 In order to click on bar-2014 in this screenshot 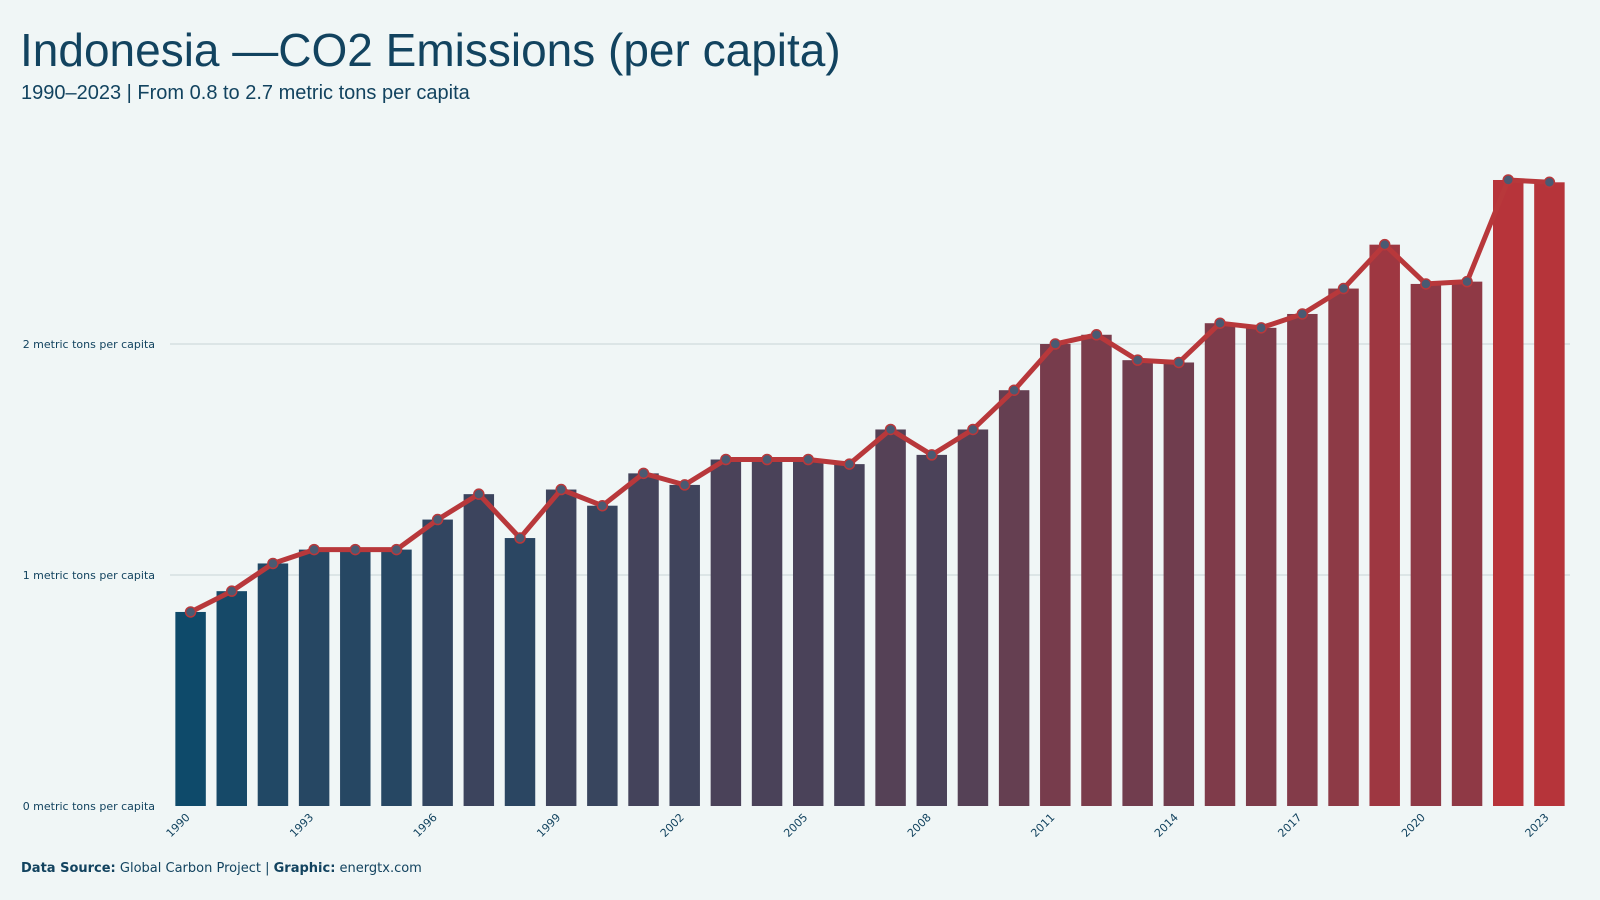, I will do `click(1179, 584)`.